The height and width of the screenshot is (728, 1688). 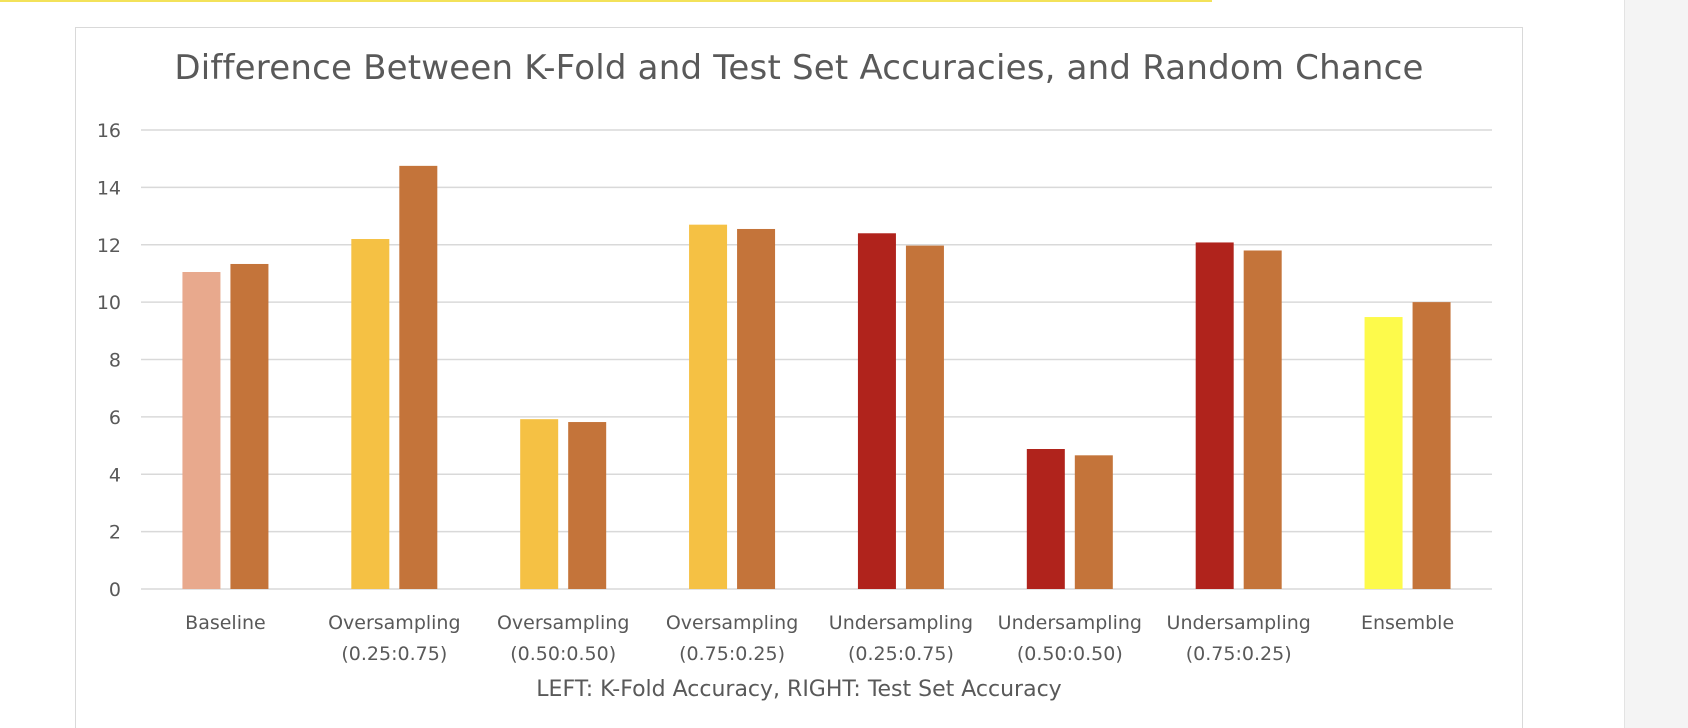 What do you see at coordinates (1656, 364) in the screenshot?
I see `scrollbar-gutter` at bounding box center [1656, 364].